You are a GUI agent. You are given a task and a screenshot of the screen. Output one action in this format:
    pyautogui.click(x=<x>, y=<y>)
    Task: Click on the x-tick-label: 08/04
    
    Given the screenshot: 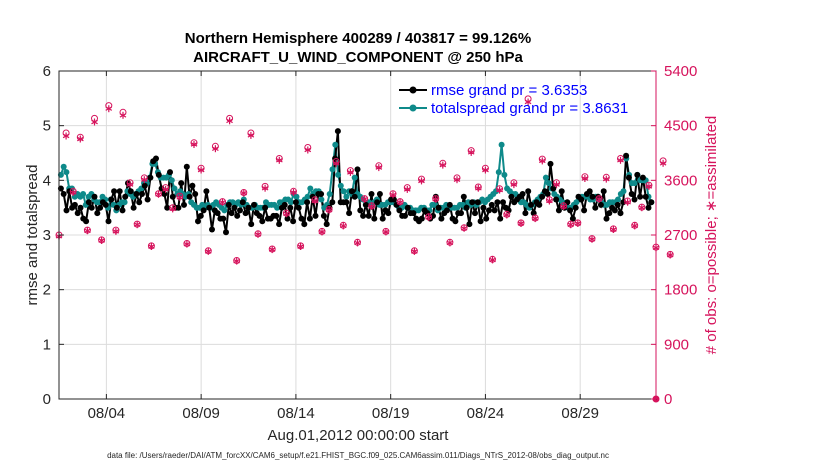 What is the action you would take?
    pyautogui.click(x=107, y=413)
    